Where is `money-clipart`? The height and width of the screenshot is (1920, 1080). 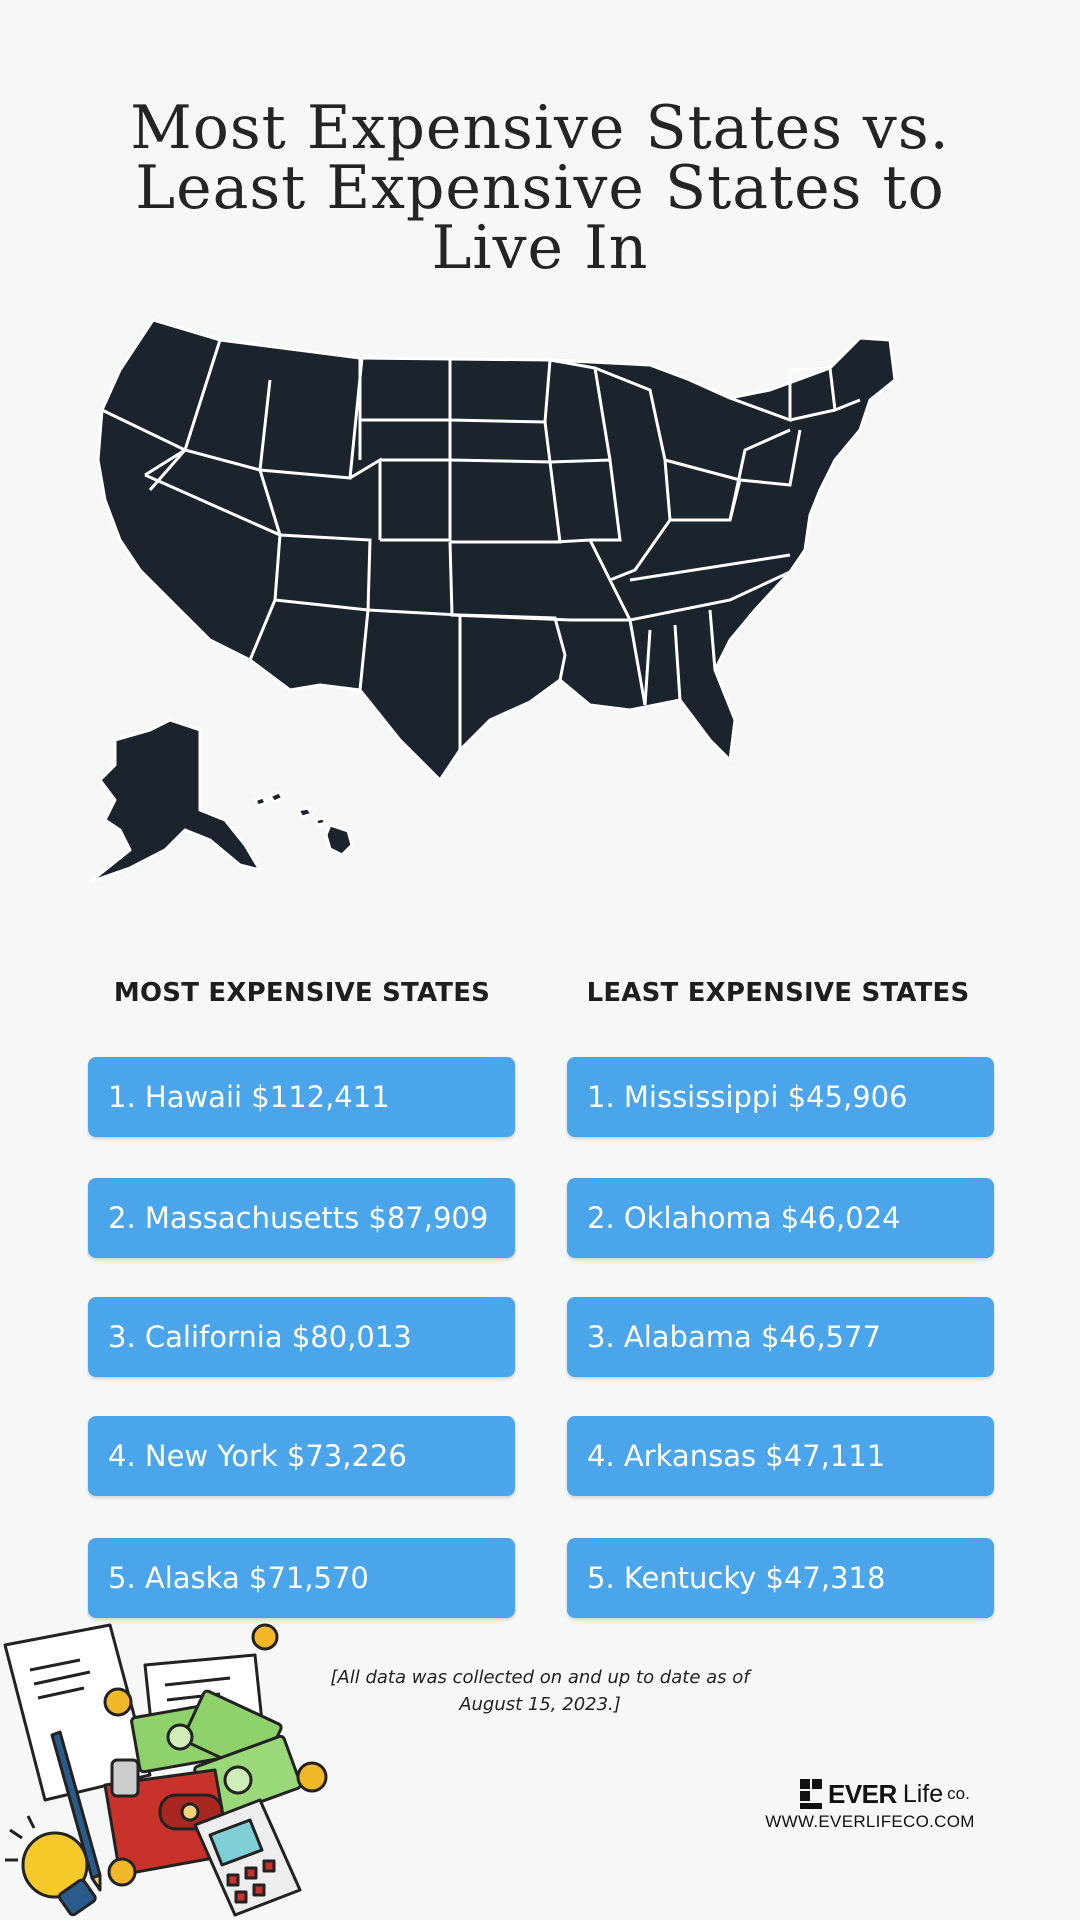 money-clipart is located at coordinates (165, 1770).